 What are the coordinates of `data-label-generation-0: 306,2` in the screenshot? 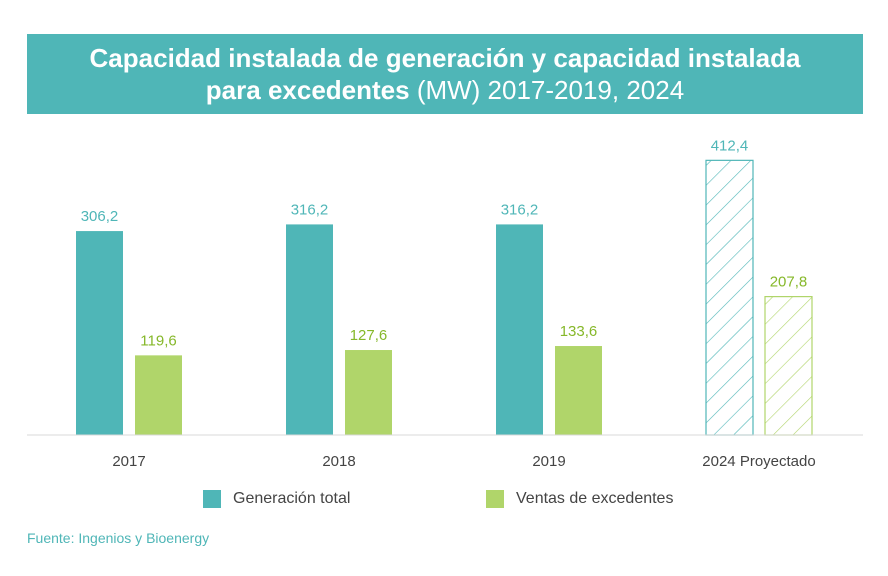 It's located at (100, 216).